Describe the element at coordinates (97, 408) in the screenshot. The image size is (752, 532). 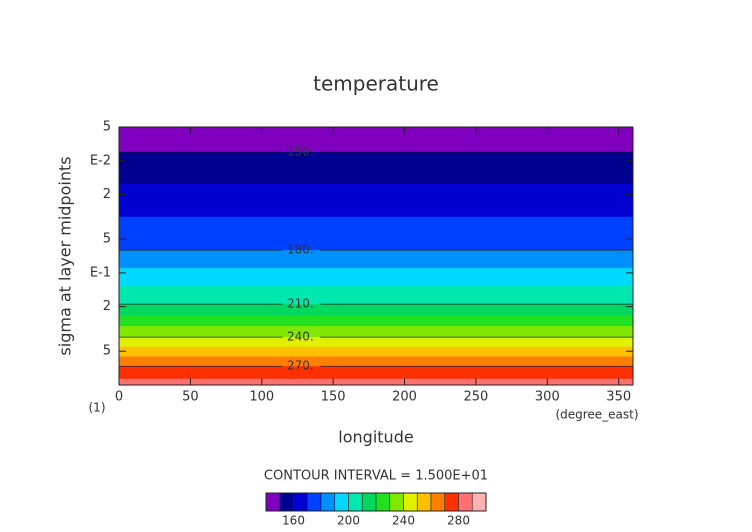
I see `corner-label: (1)` at that location.